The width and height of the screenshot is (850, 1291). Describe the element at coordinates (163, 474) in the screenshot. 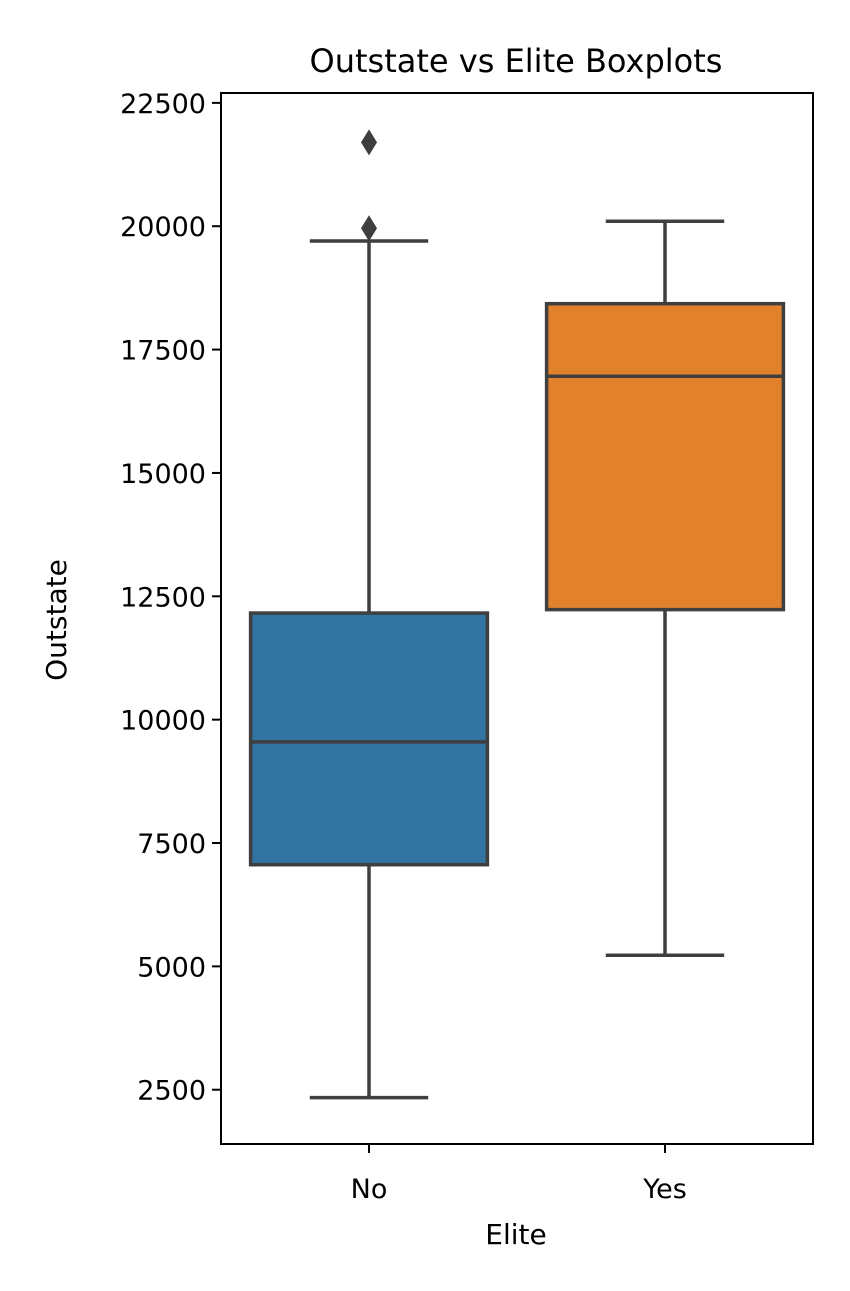

I see `y-tick-label: 15000` at that location.